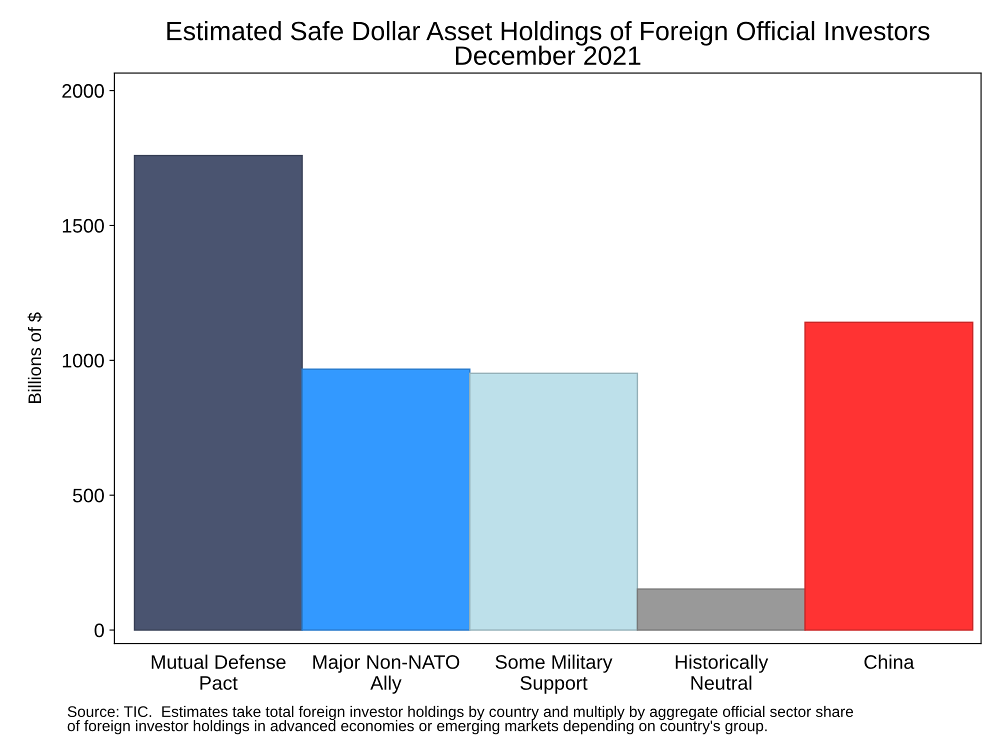  What do you see at coordinates (83, 361) in the screenshot?
I see `y-tick-label: 1000` at bounding box center [83, 361].